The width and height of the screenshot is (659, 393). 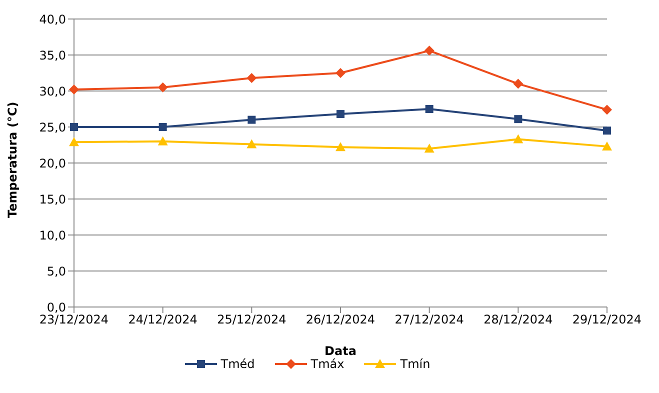 I want to click on y-axis-title: Temperatura (°C), so click(x=12, y=160).